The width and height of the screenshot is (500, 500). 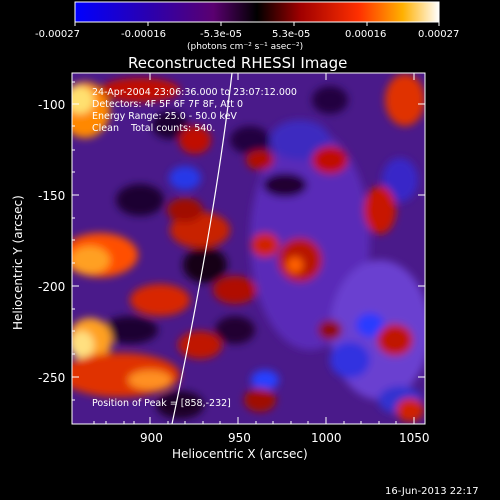 I want to click on detectors-text: Detectors: 4F 5F 6F 7F 8F, Att 0, so click(x=167, y=104).